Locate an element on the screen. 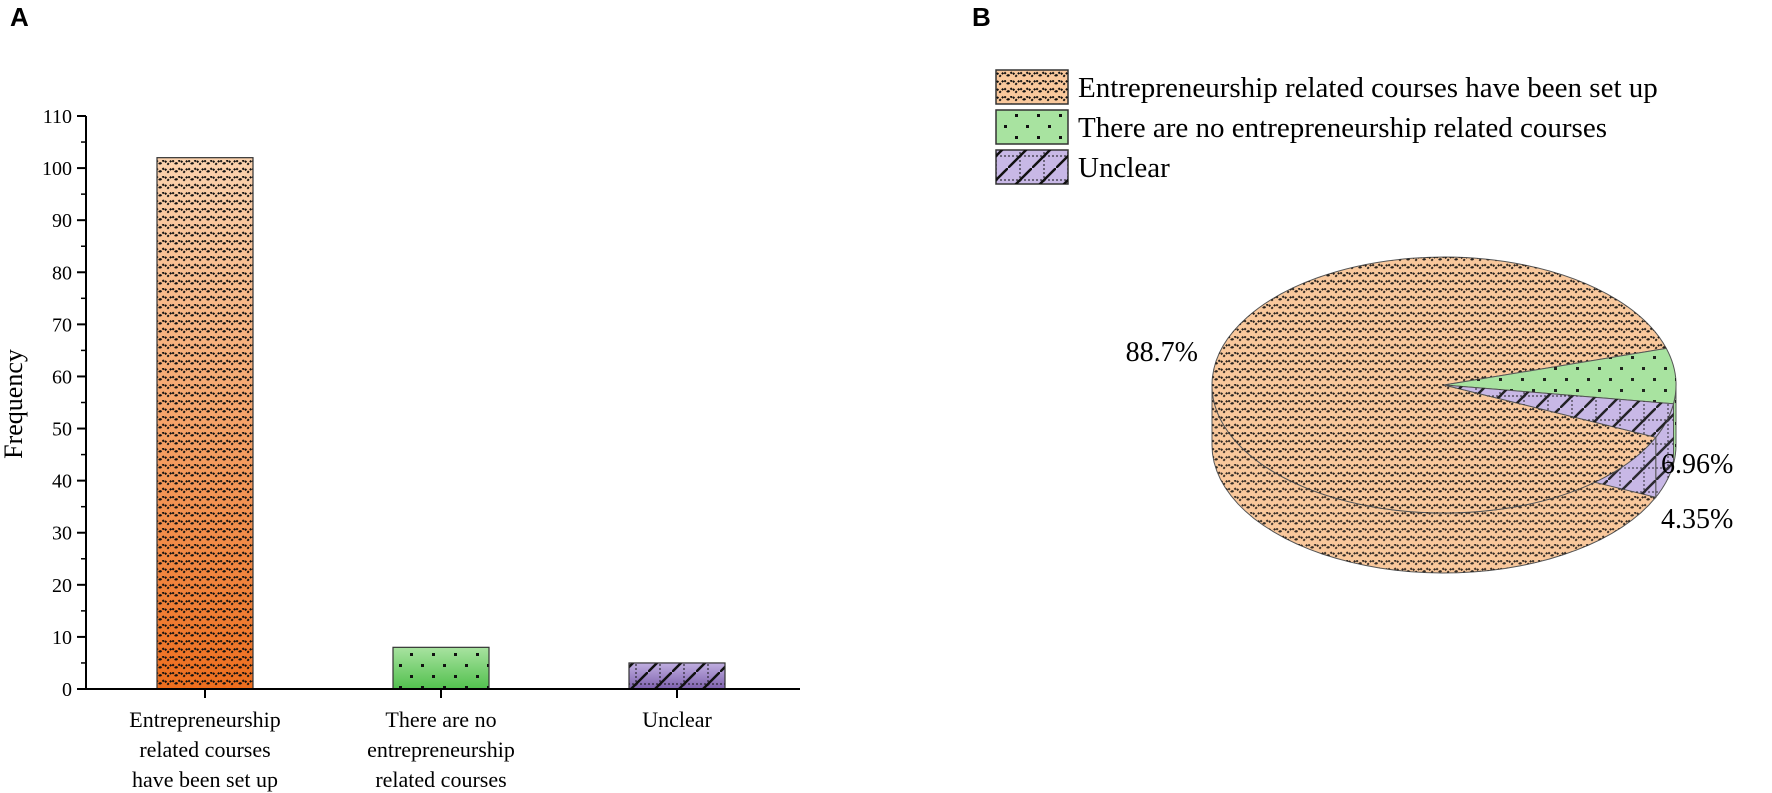 This screenshot has height=793, width=1772. y-axis-ticks: 0 10 20 30 40 50 60 70 80 90 100 110 is located at coordinates (64, 403).